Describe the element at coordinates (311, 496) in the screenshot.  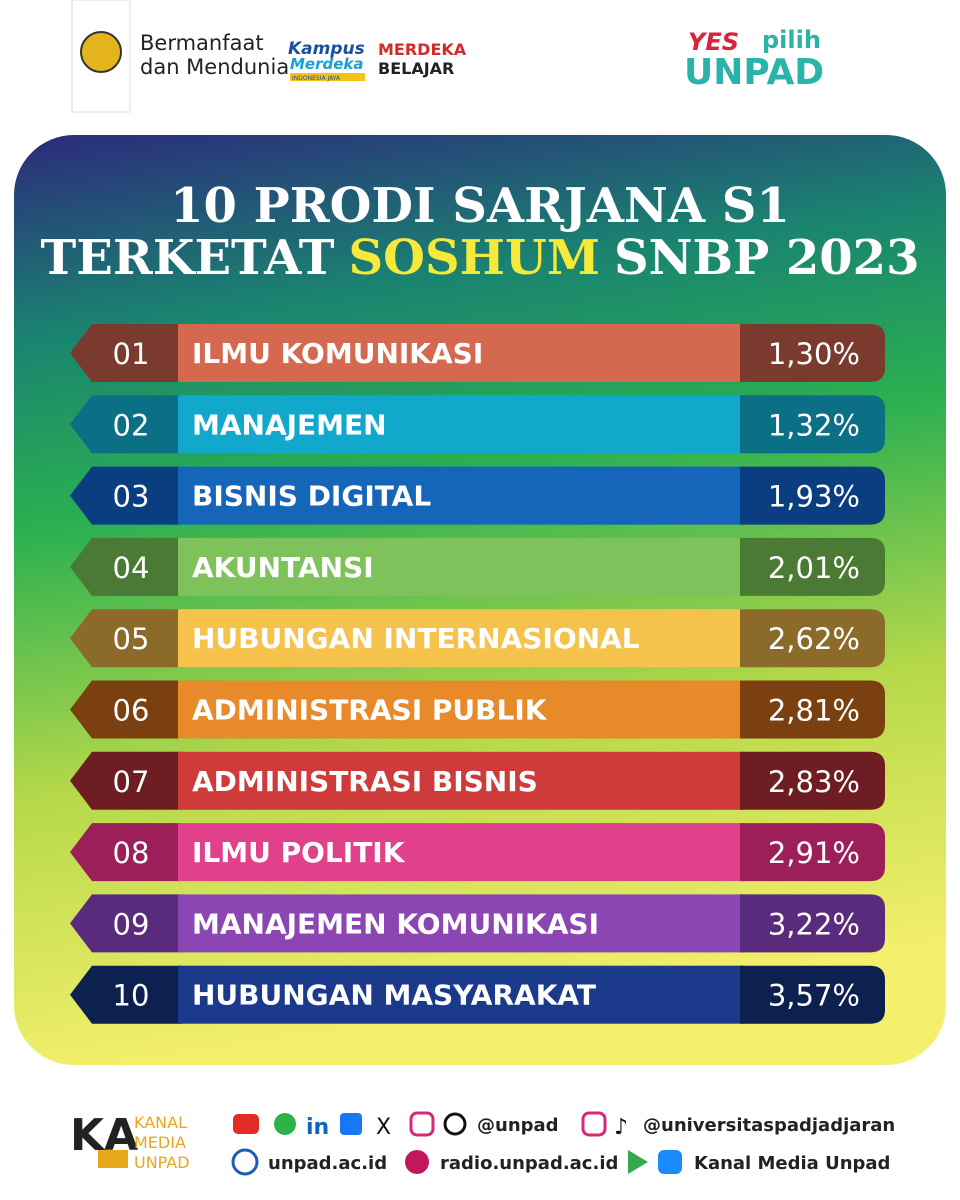
I see `program-name: BISNIS DIGITAL` at that location.